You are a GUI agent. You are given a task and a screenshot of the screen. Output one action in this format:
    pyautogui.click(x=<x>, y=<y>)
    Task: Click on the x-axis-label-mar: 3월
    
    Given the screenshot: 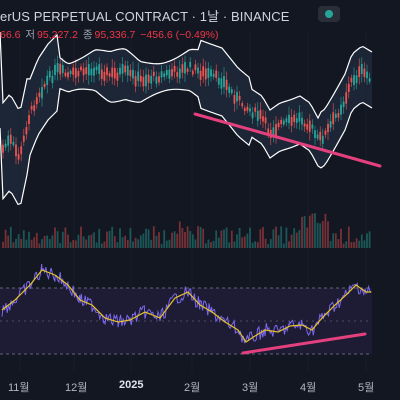 What is the action you would take?
    pyautogui.click(x=250, y=388)
    